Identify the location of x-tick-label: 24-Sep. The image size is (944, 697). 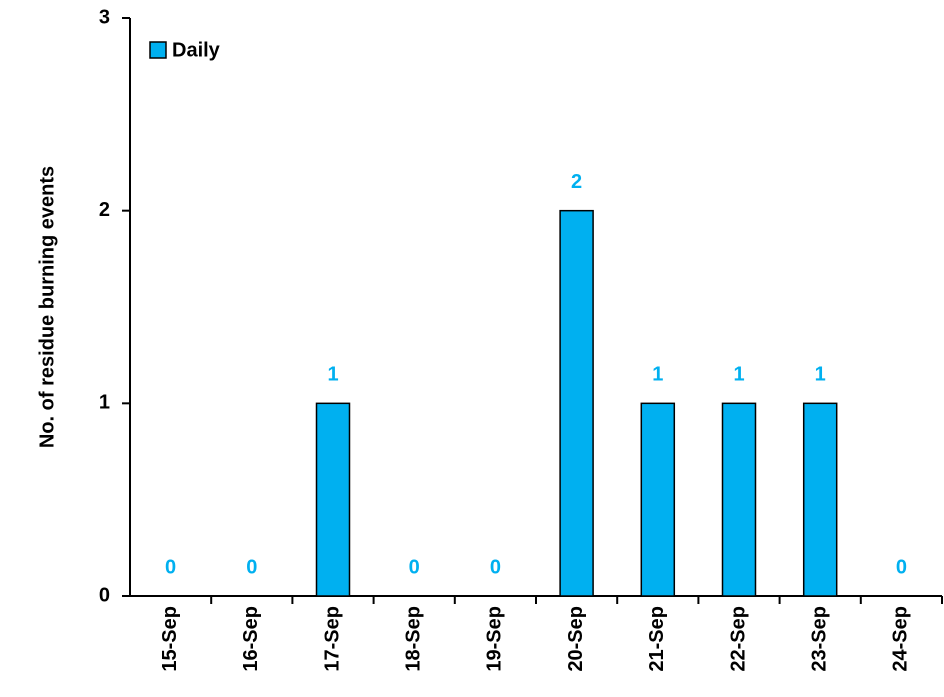
(901, 639).